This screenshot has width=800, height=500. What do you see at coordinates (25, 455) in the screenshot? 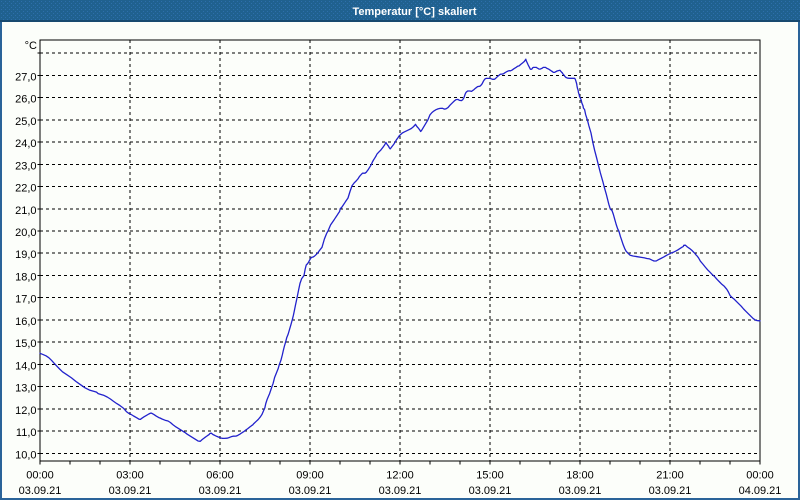
I see `svg-text: 10,0` at bounding box center [25, 455].